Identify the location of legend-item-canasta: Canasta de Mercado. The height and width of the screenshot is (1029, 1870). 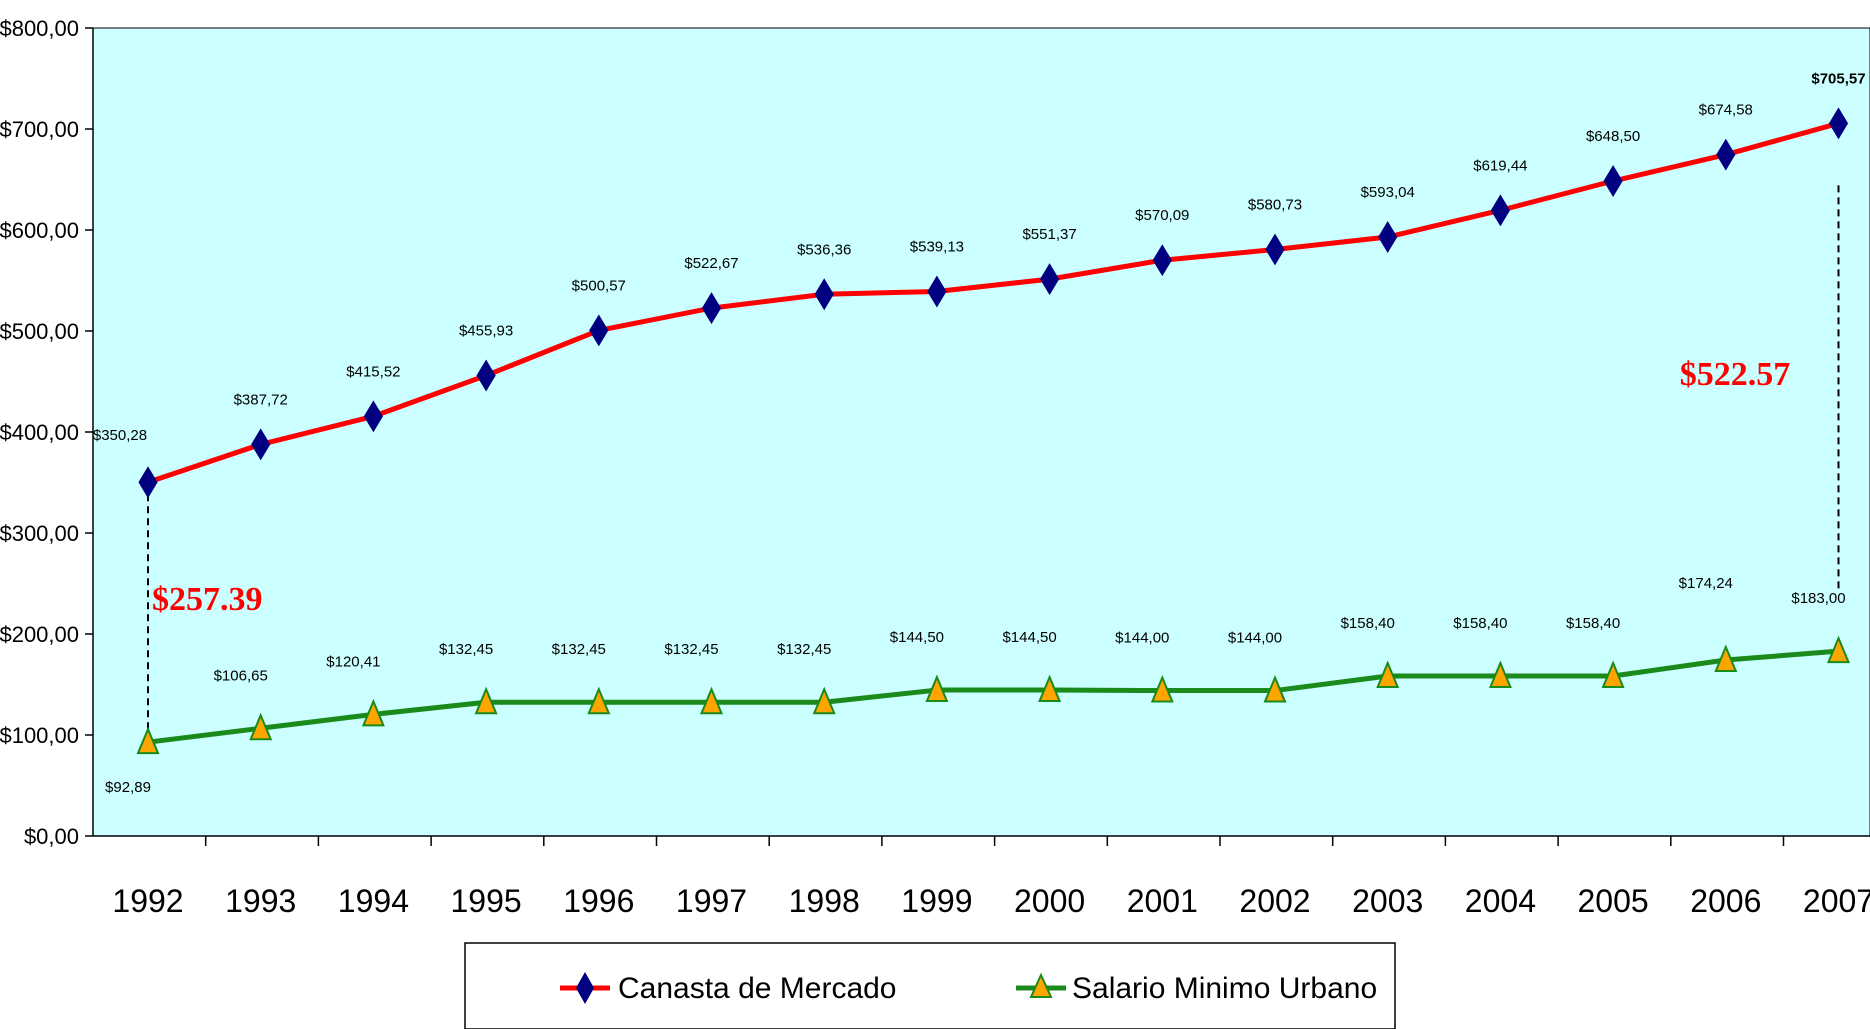
(728, 988).